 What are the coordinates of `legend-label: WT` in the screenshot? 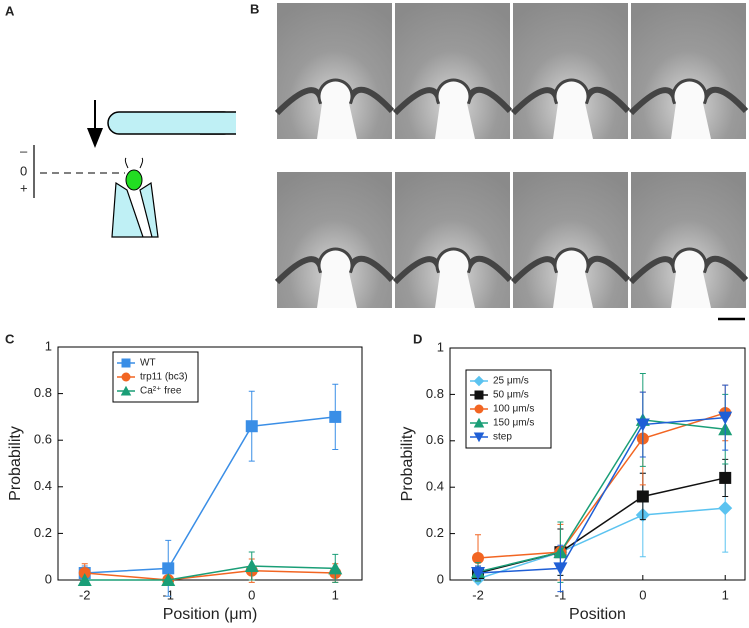 It's located at (148, 363).